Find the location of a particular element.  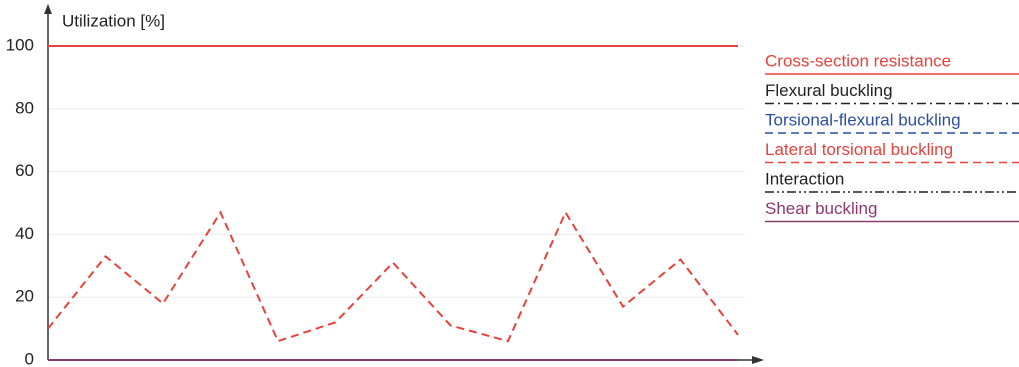

legend-label: Interaction is located at coordinates (804, 178).